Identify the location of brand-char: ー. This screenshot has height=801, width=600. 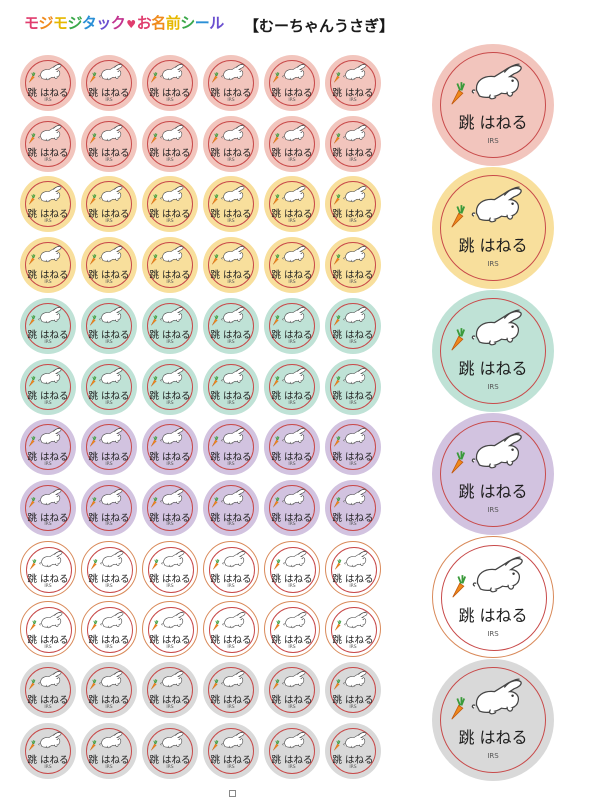
(202, 23).